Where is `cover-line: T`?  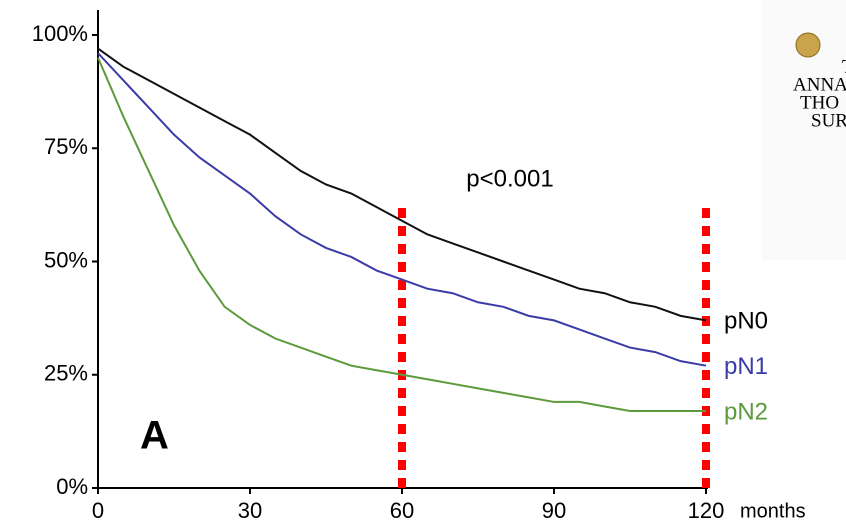 cover-line: T is located at coordinates (844, 66).